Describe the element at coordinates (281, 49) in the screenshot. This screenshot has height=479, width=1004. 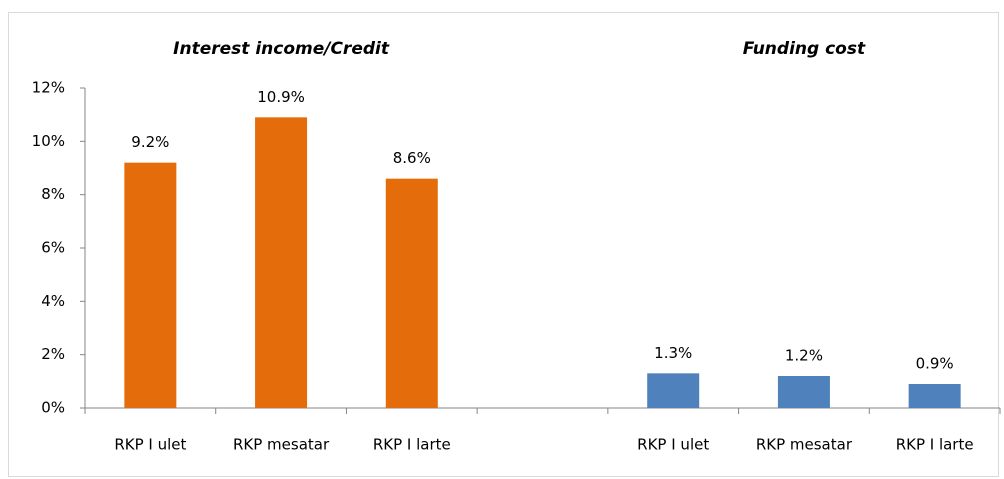
I see `series-title: Interest income/Credit` at that location.